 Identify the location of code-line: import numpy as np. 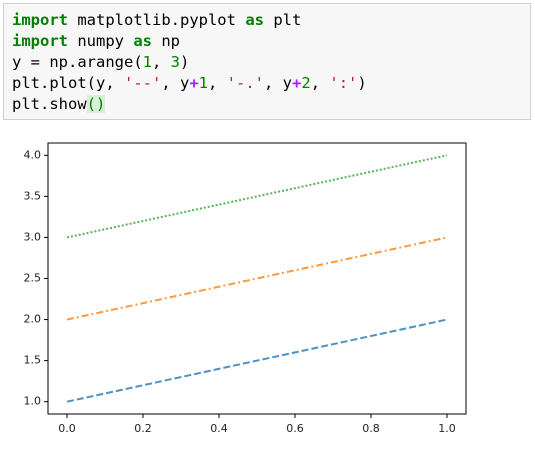
(96, 41).